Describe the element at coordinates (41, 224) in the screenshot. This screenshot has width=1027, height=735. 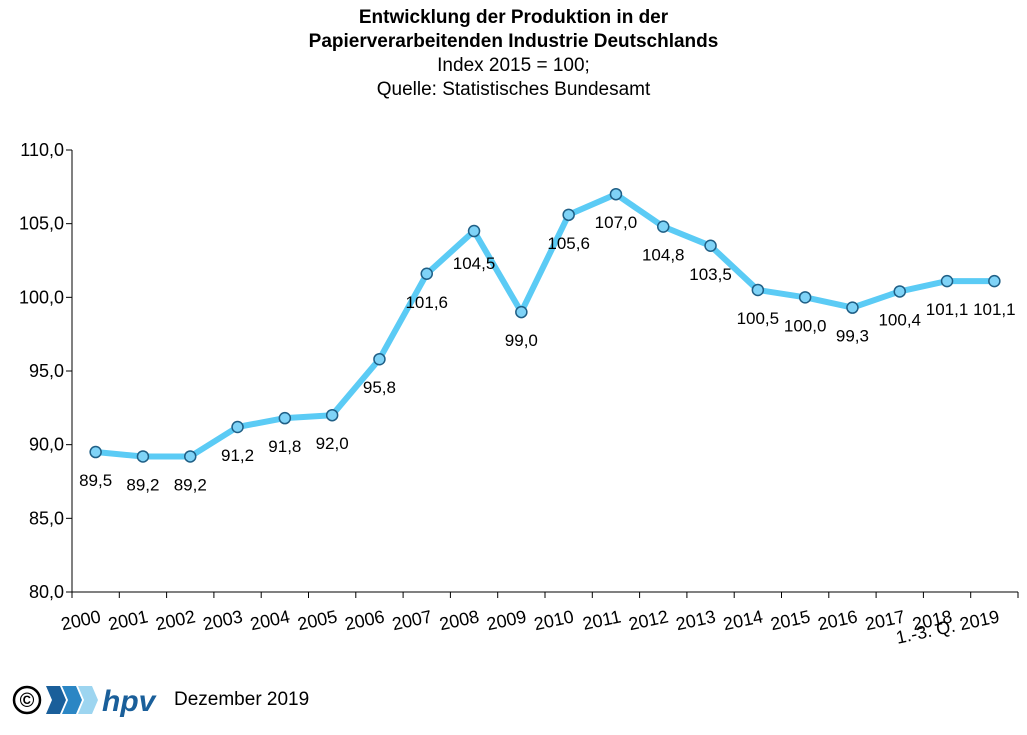
I see `y-tick-label: 105,0` at that location.